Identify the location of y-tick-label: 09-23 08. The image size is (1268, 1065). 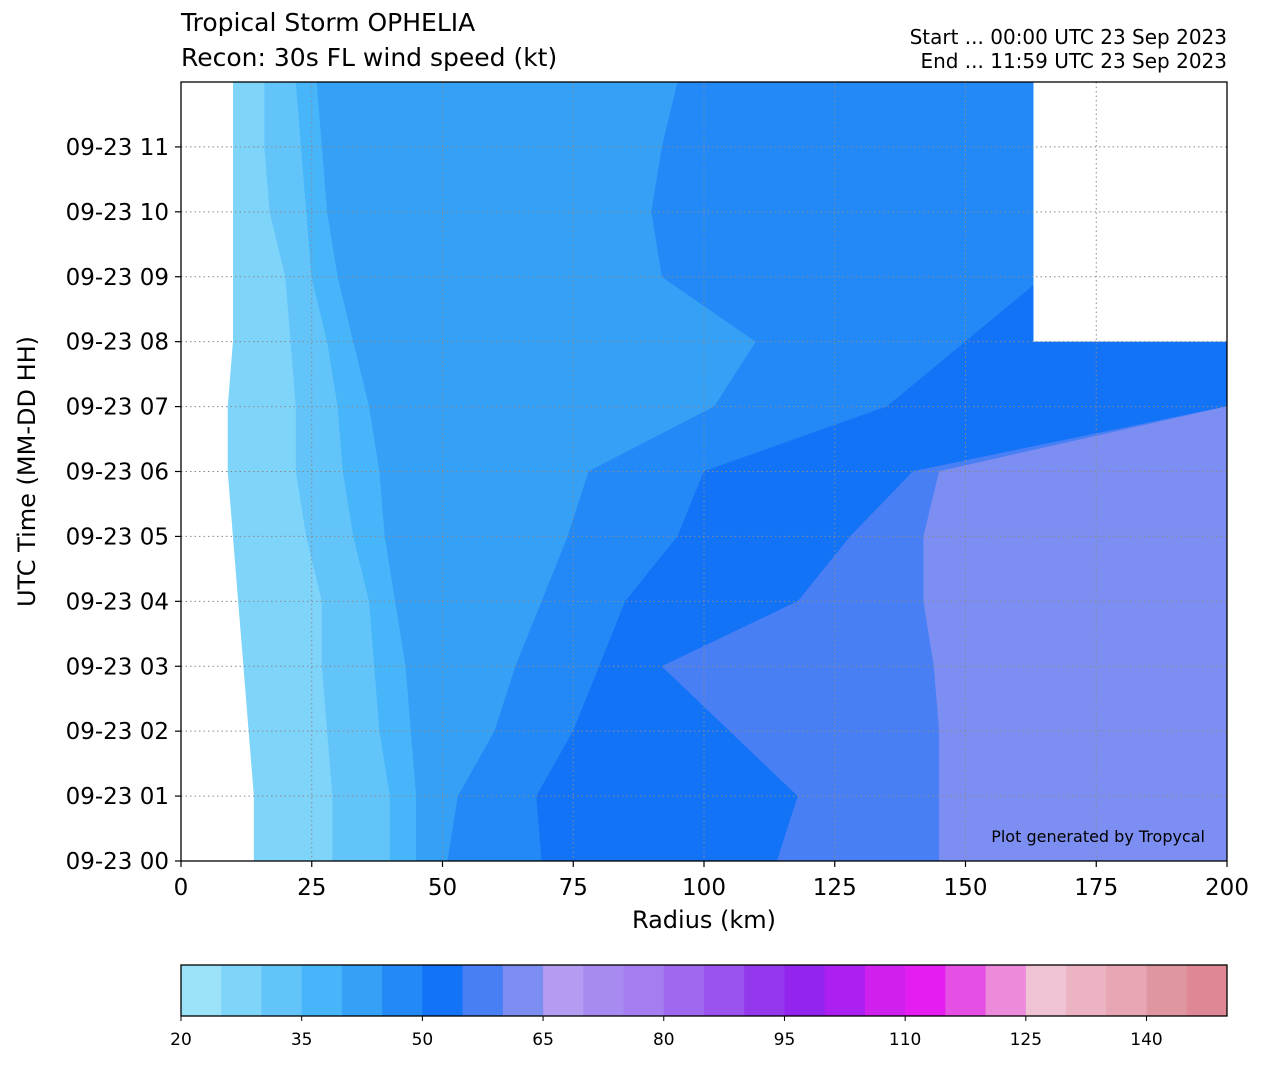
(117, 343).